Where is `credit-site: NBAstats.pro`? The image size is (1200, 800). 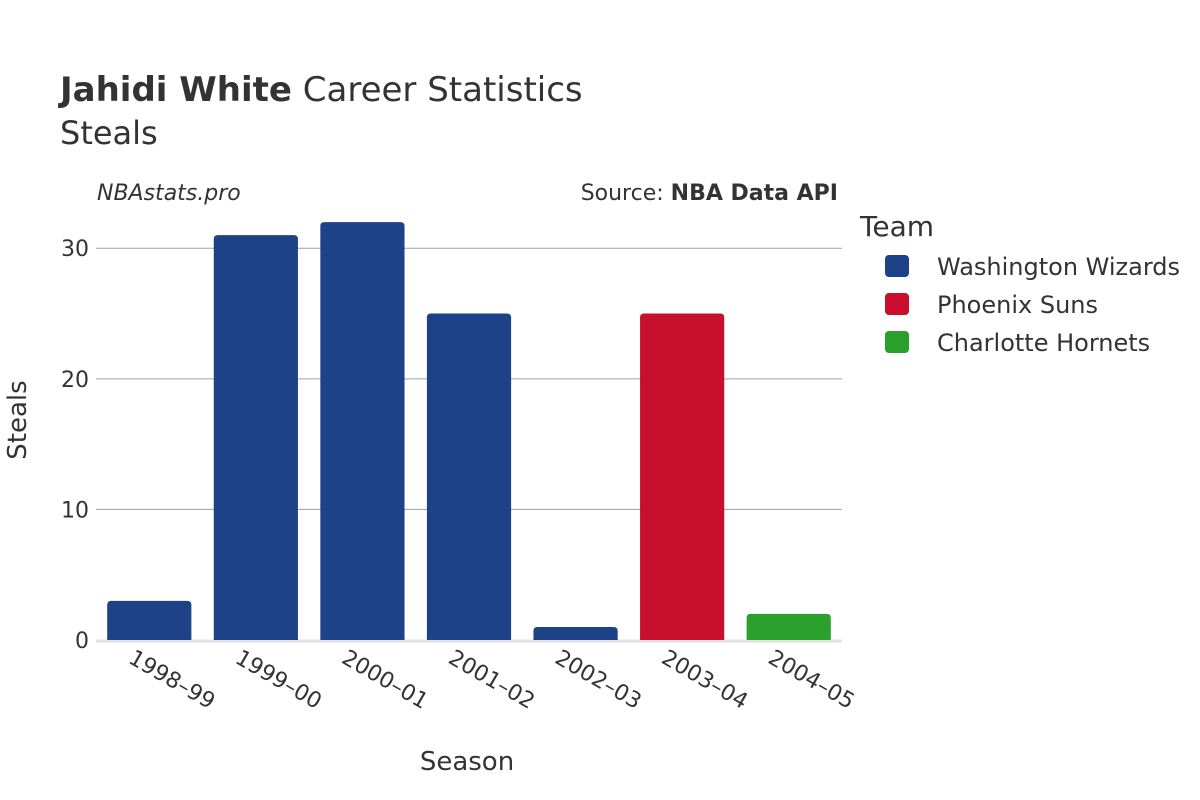
credit-site: NBAstats.pro is located at coordinates (169, 193).